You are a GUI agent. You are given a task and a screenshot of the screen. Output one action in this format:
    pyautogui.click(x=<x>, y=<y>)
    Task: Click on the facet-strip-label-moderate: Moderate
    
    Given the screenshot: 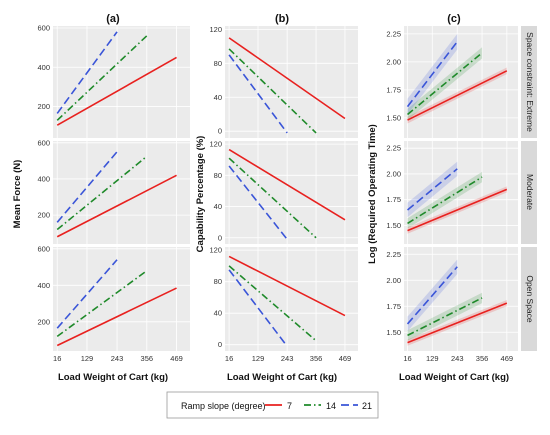 What is the action you would take?
    pyautogui.click(x=530, y=192)
    